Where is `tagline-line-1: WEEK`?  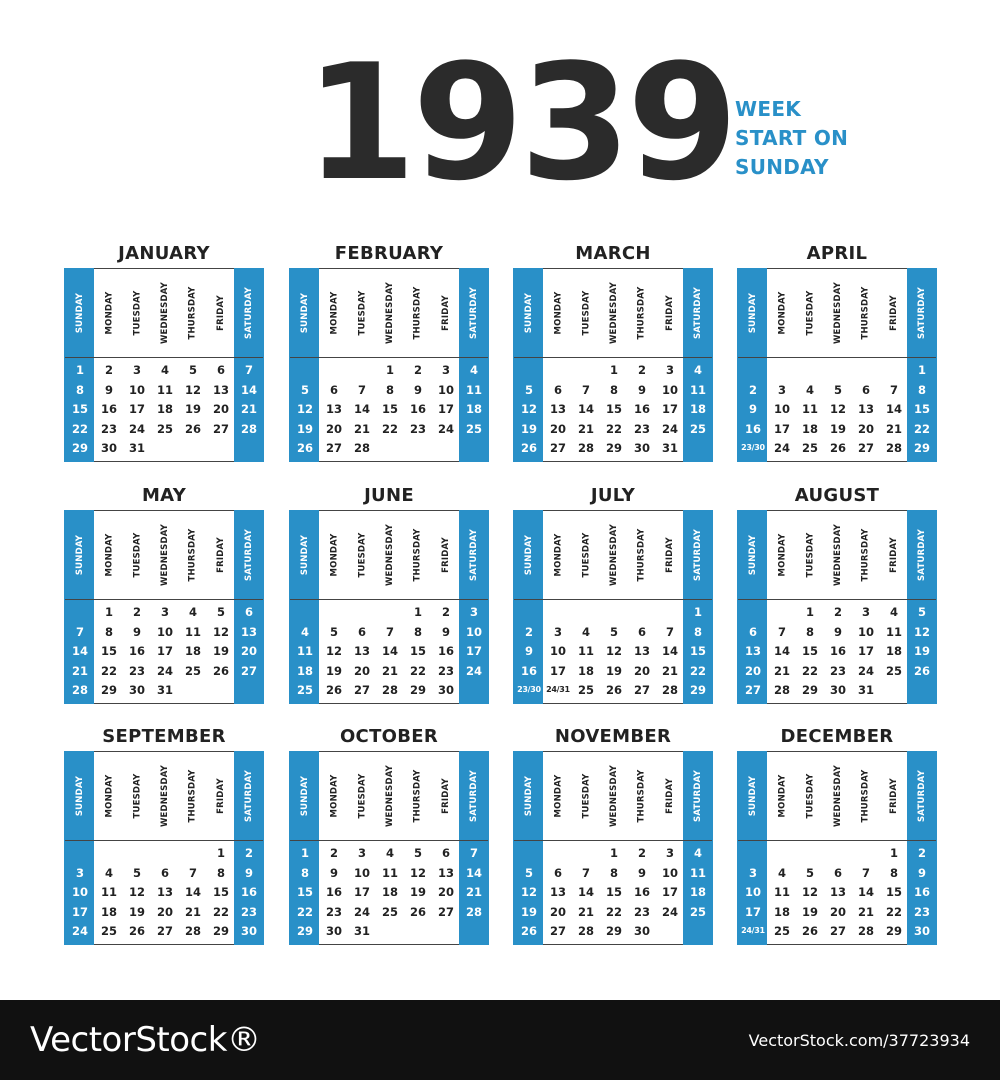
tagline-line-1: WEEK is located at coordinates (768, 109).